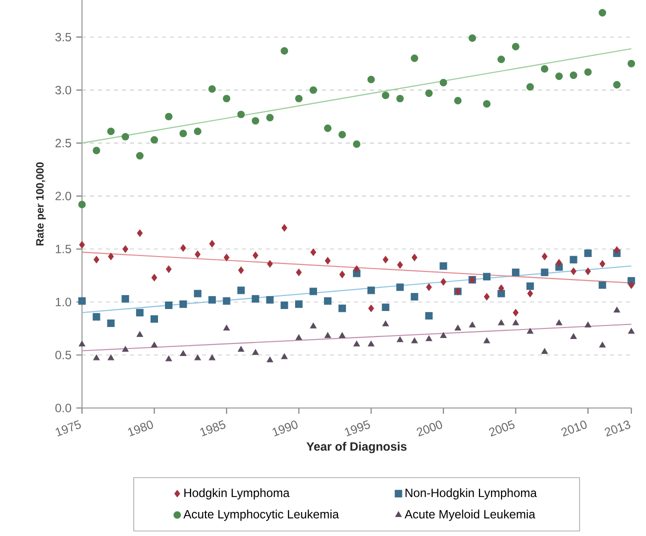 The height and width of the screenshot is (536, 646). I want to click on y-tick-label: 2.0, so click(64, 196).